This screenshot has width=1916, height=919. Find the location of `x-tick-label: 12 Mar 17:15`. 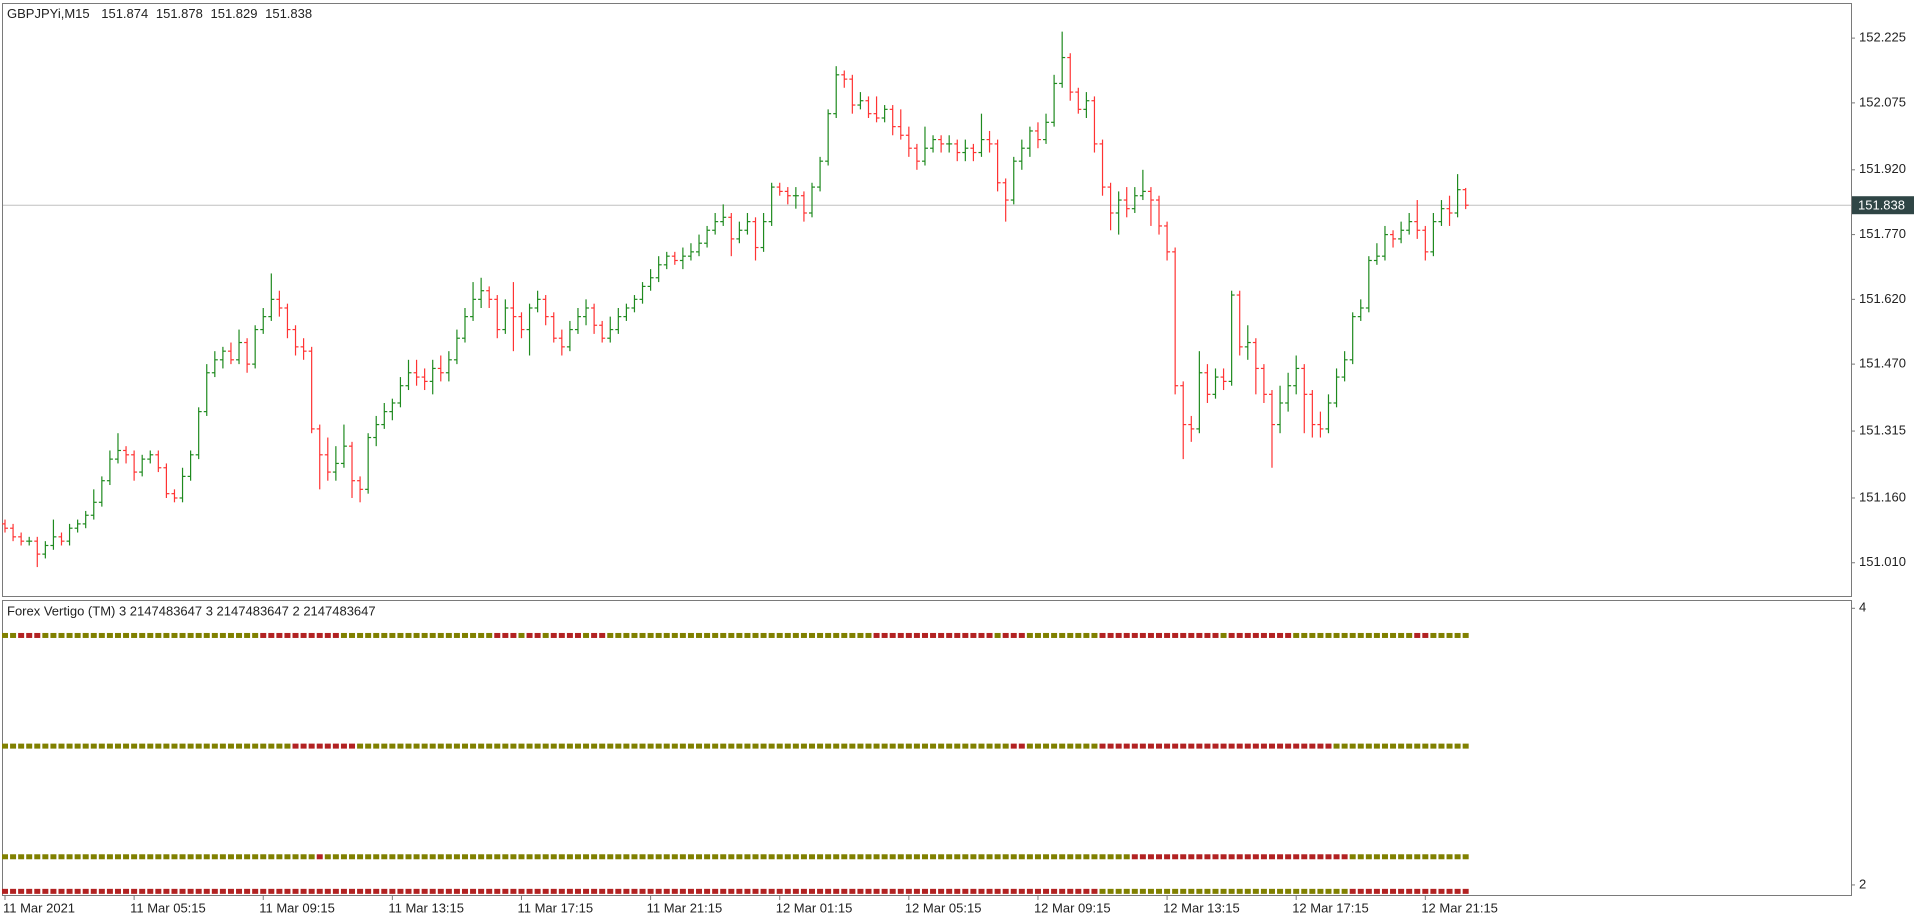

x-tick-label: 12 Mar 17:15 is located at coordinates (1330, 907).